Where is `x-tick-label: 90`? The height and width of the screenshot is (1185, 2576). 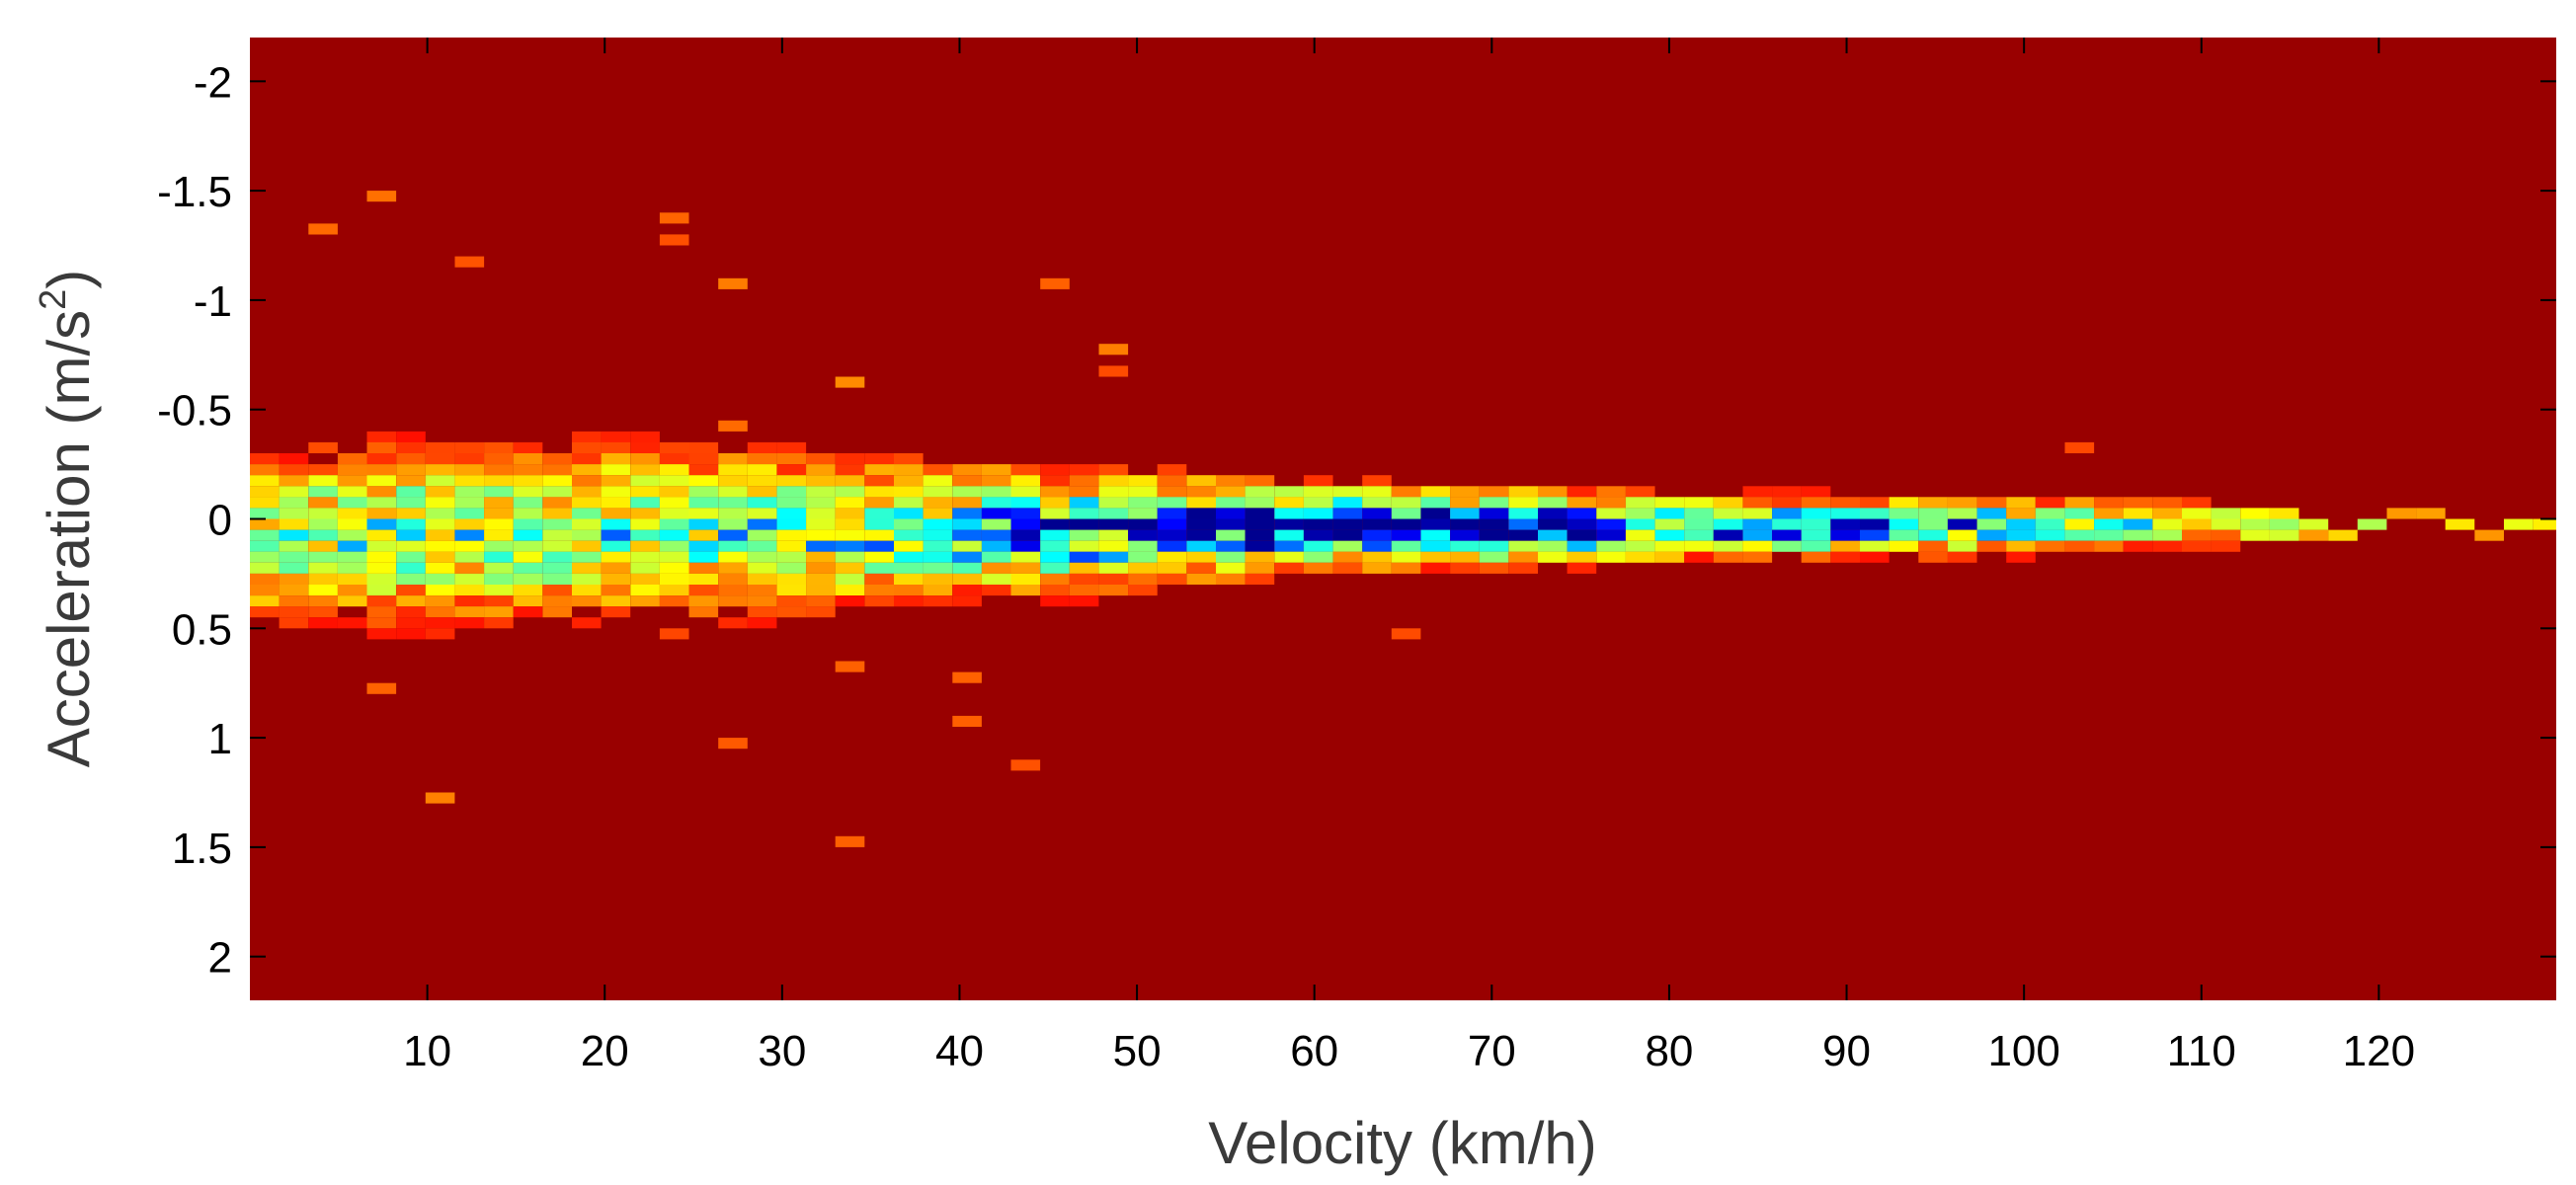
x-tick-label: 90 is located at coordinates (1846, 1051).